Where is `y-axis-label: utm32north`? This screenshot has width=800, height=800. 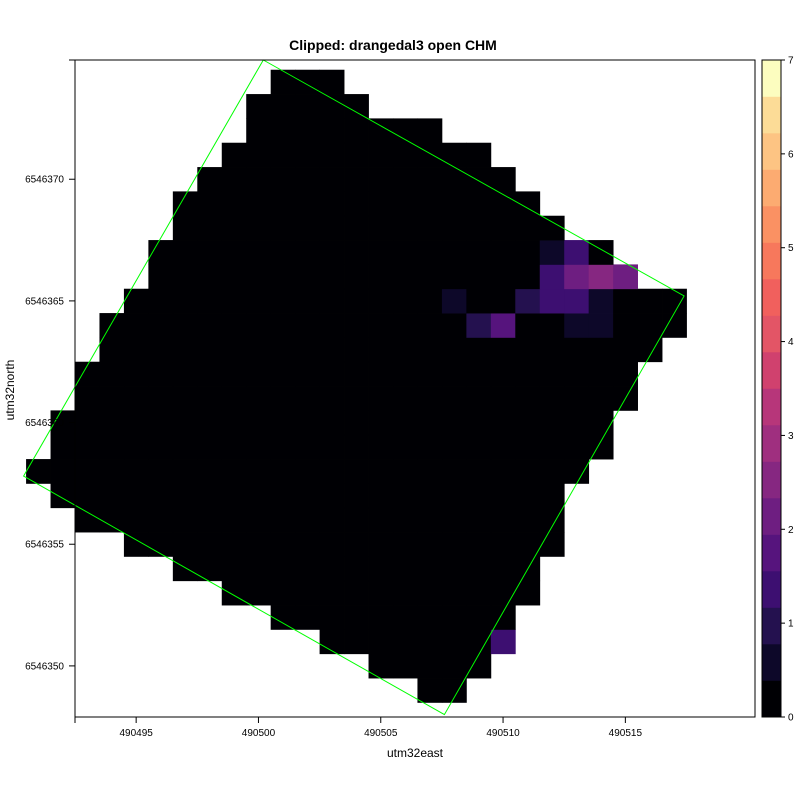 y-axis-label: utm32north is located at coordinates (10, 390).